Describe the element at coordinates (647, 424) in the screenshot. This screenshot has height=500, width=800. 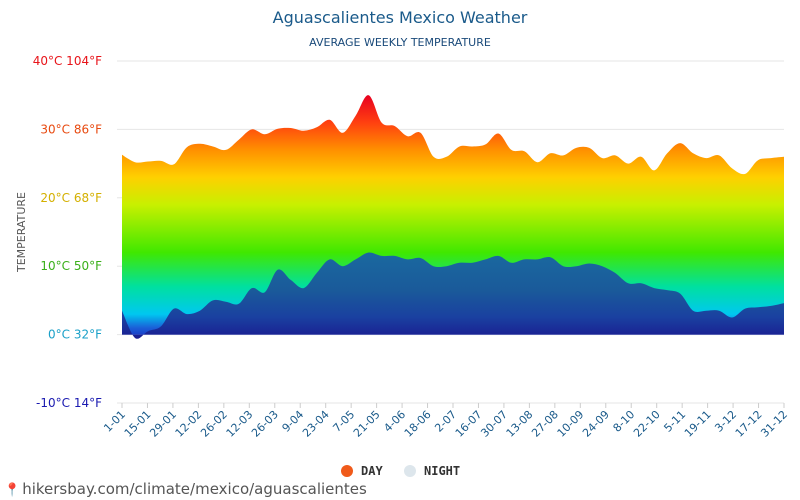
I see `x-tick-label: 22-10` at that location.